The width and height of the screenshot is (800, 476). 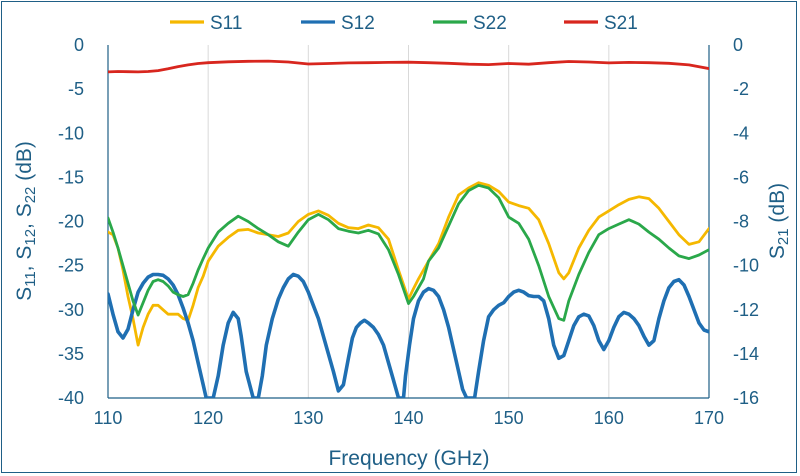 What do you see at coordinates (709, 418) in the screenshot?
I see `x-tick-label: 170` at bounding box center [709, 418].